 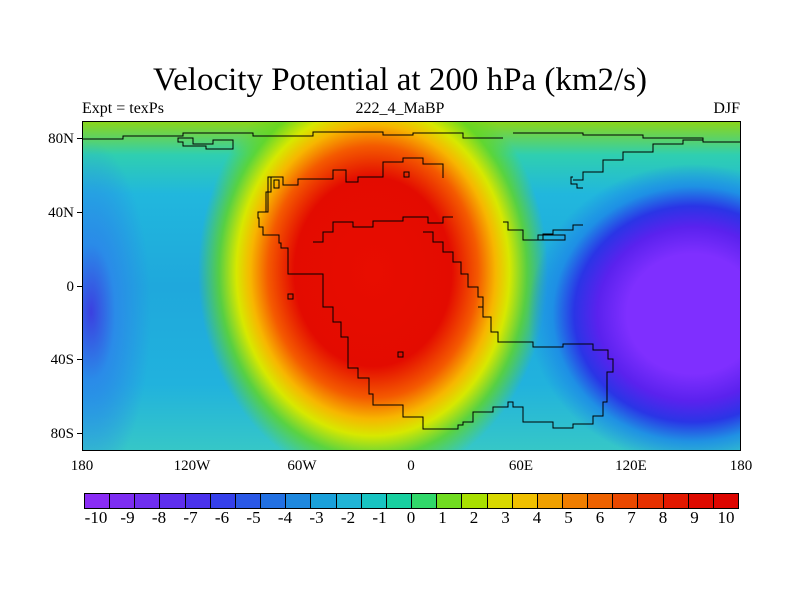 What do you see at coordinates (383, 229) in the screenshot?
I see `coastline-mideast` at bounding box center [383, 229].